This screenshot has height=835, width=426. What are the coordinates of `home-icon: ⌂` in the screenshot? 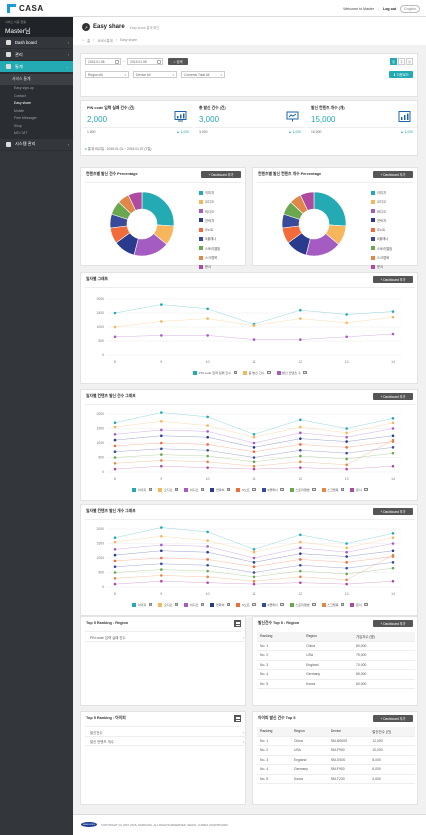 It's located at (83, 40).